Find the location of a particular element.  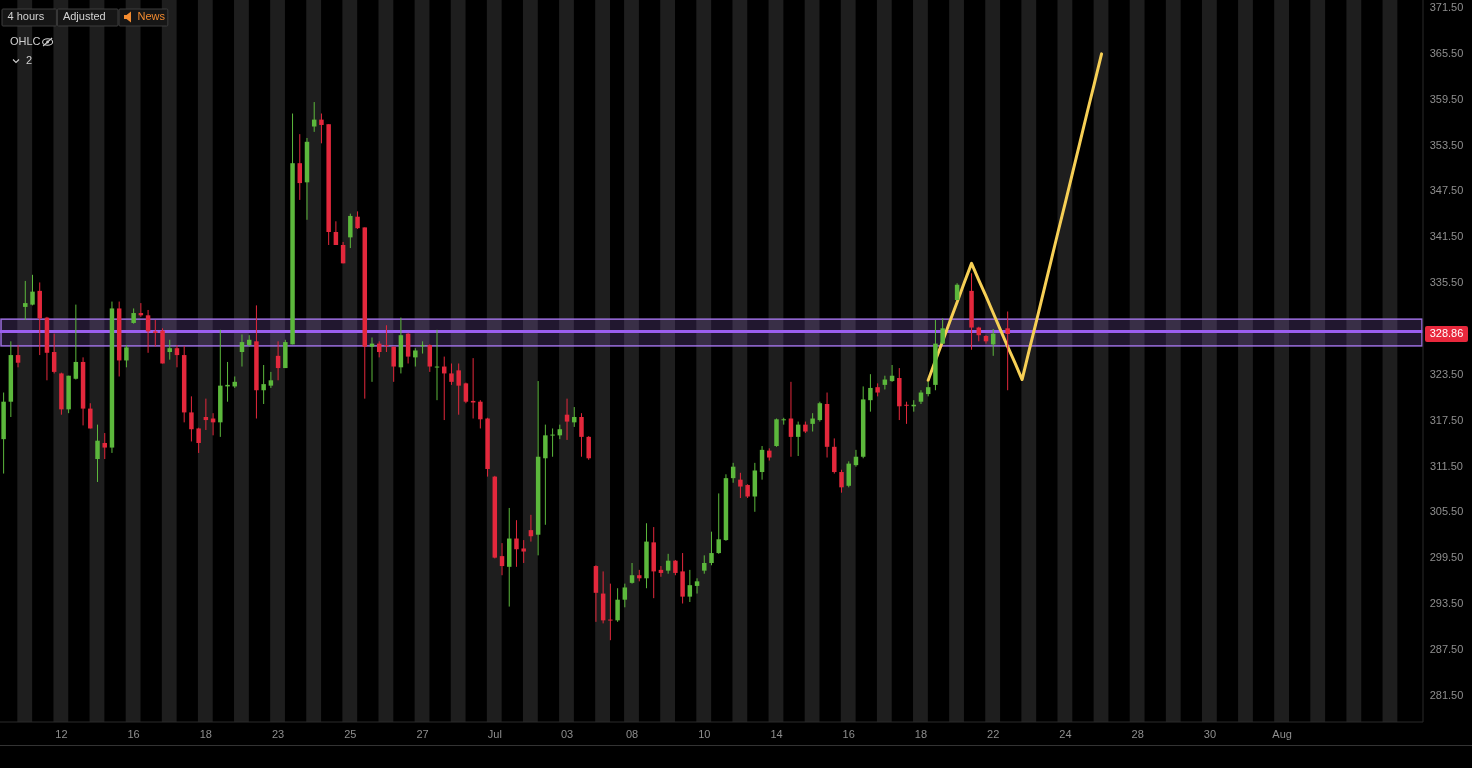

x-tick-label: 10 is located at coordinates (704, 733).